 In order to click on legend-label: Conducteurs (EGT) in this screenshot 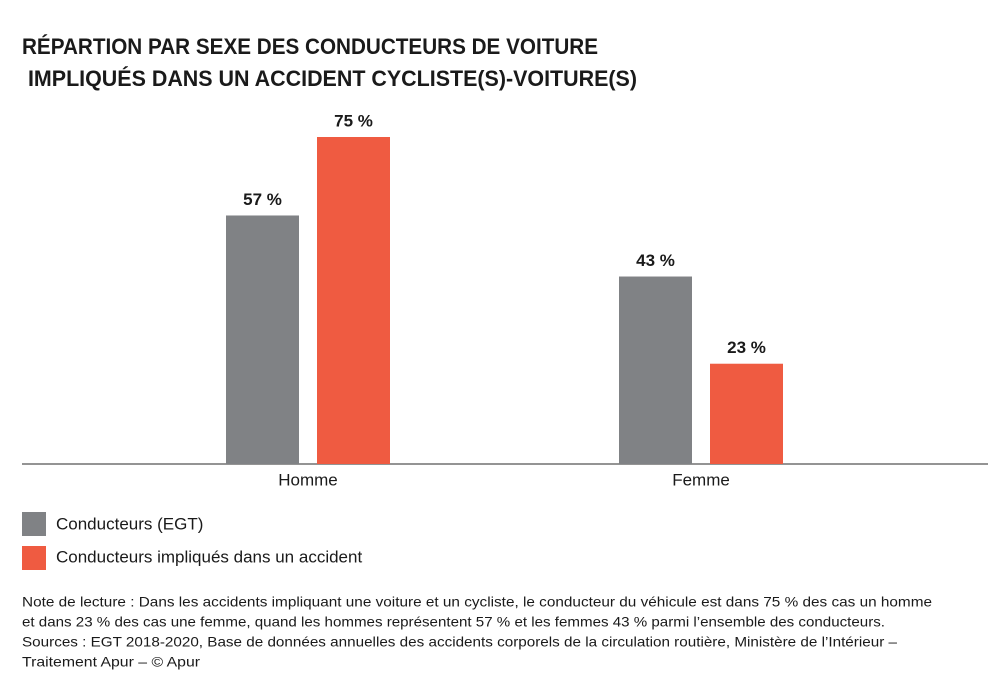, I will do `click(129, 523)`.